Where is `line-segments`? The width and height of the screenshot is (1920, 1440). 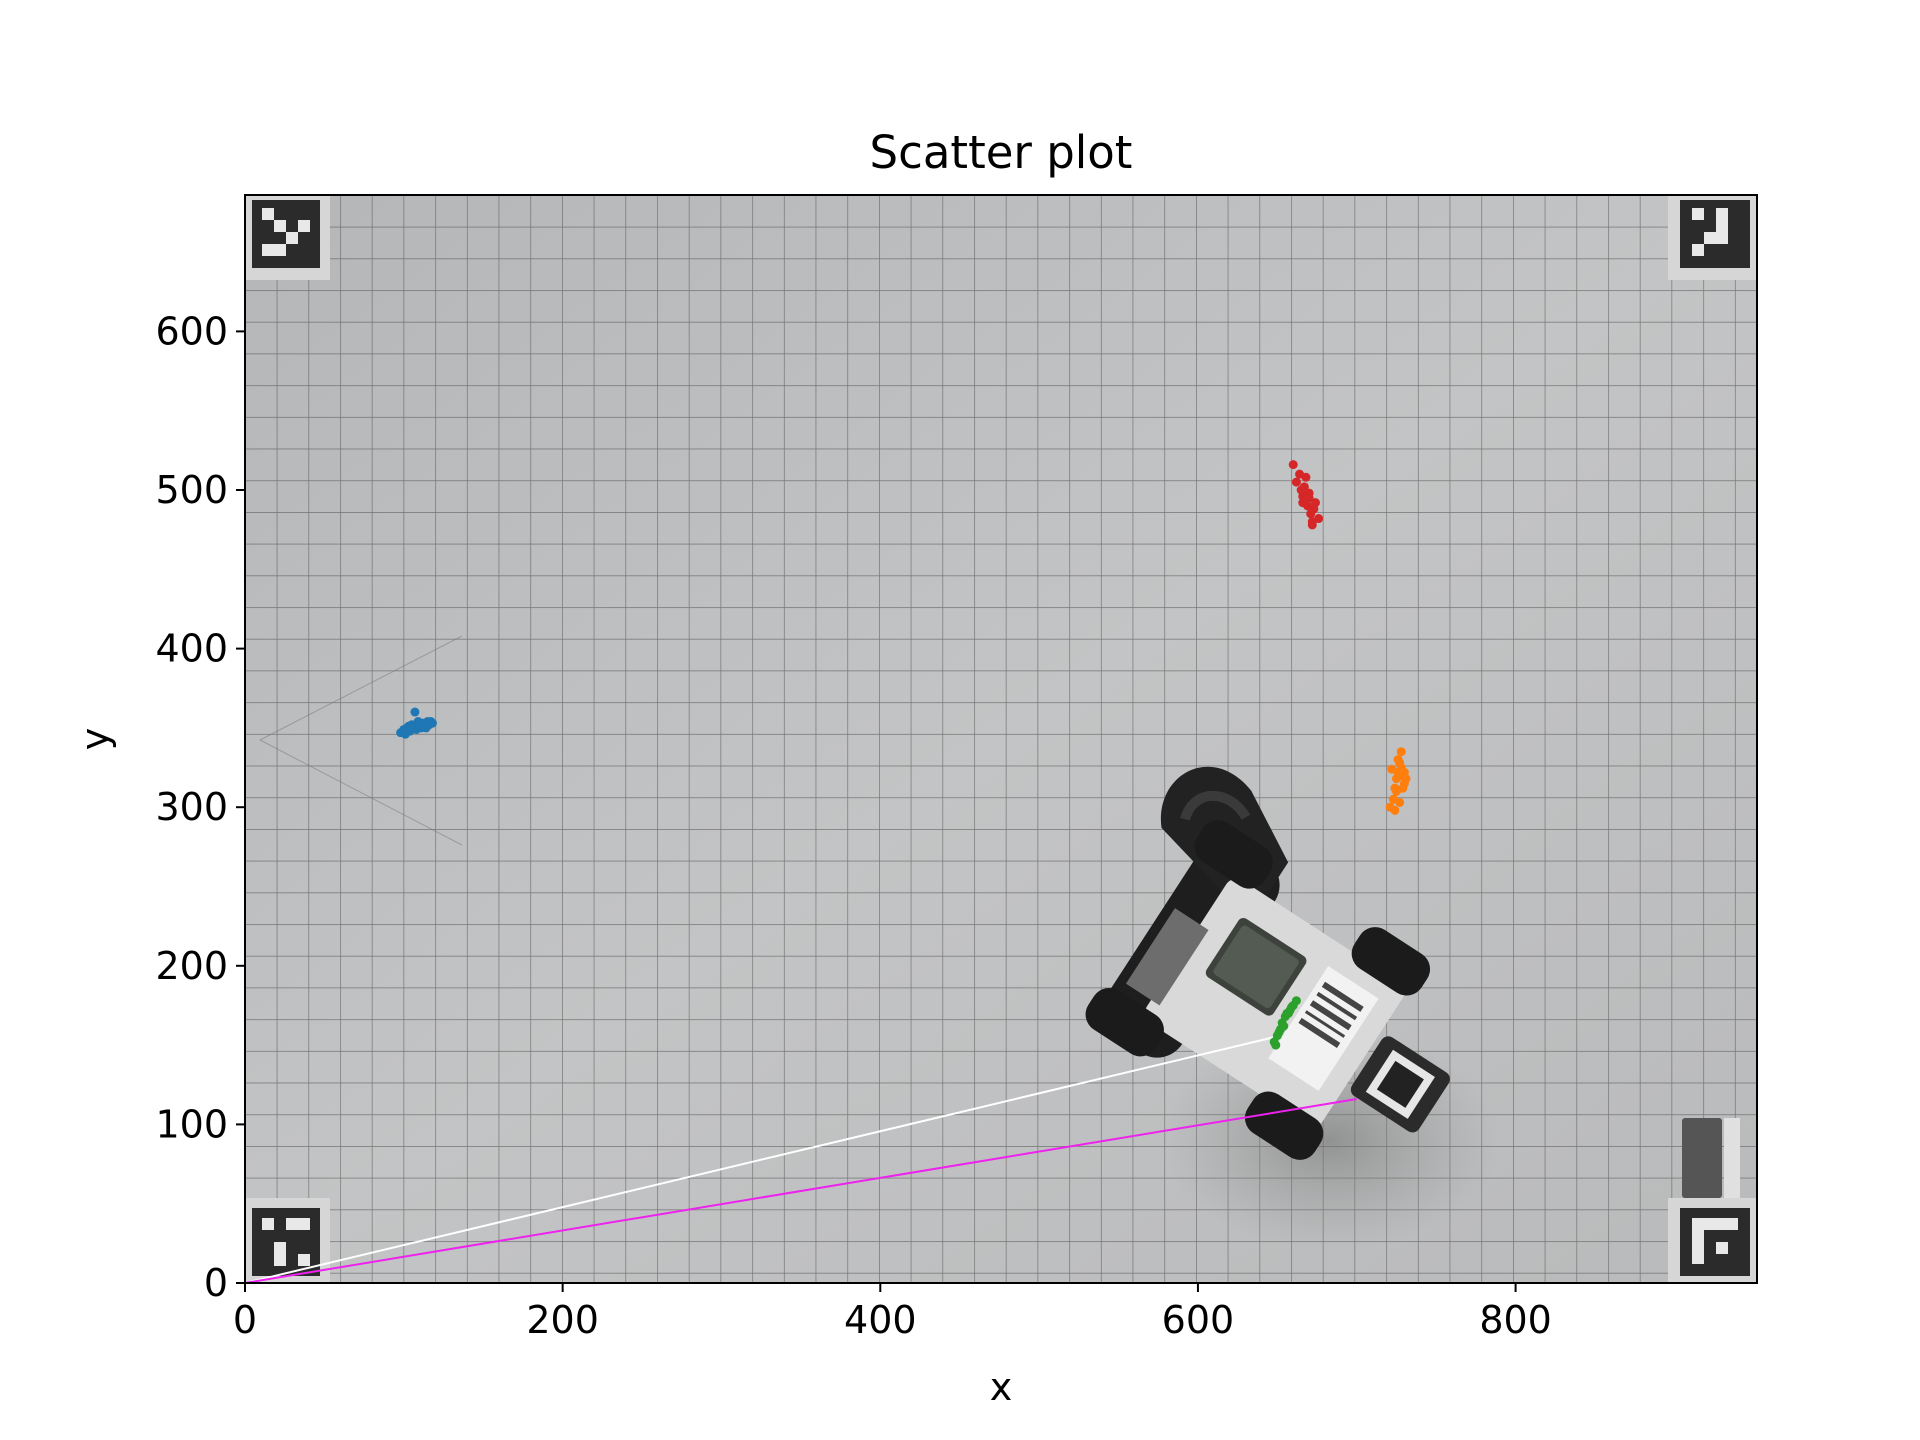 line-segments is located at coordinates (801, 1159).